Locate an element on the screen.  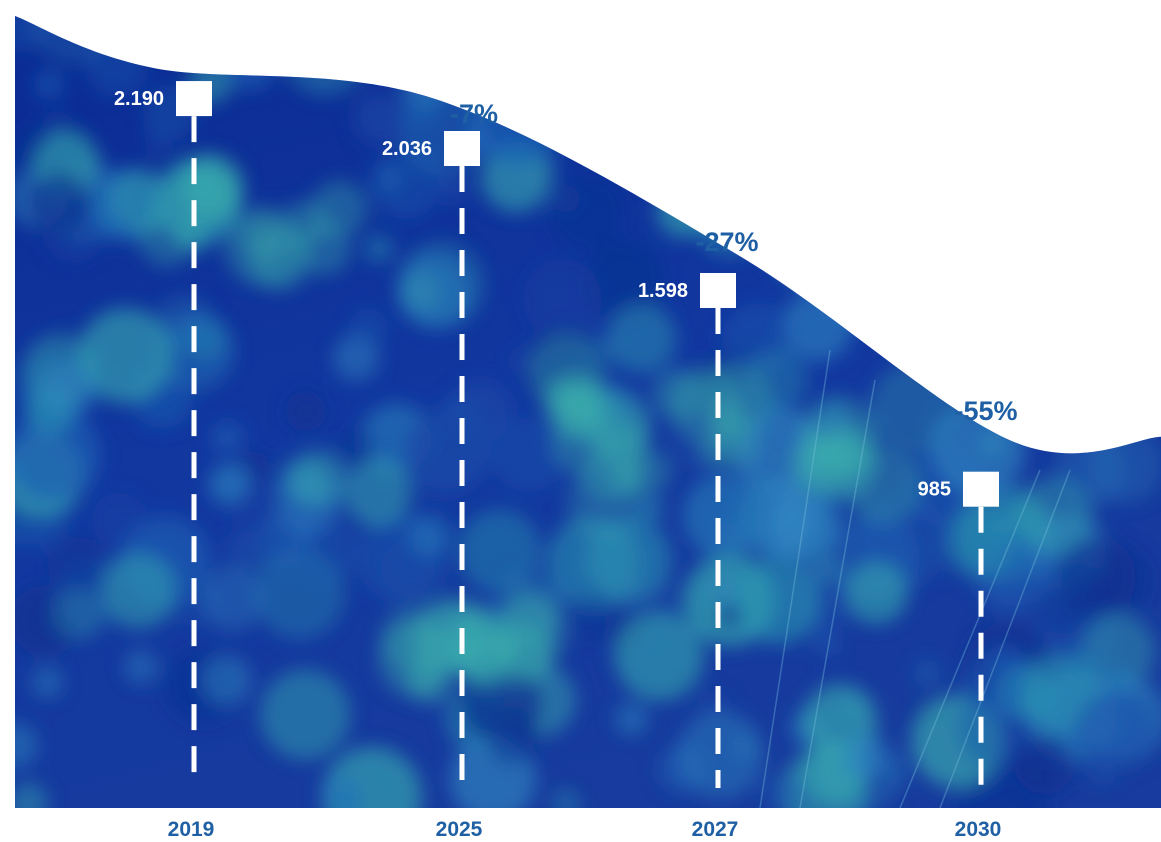
value-label-2019: 2.190 is located at coordinates (139, 99).